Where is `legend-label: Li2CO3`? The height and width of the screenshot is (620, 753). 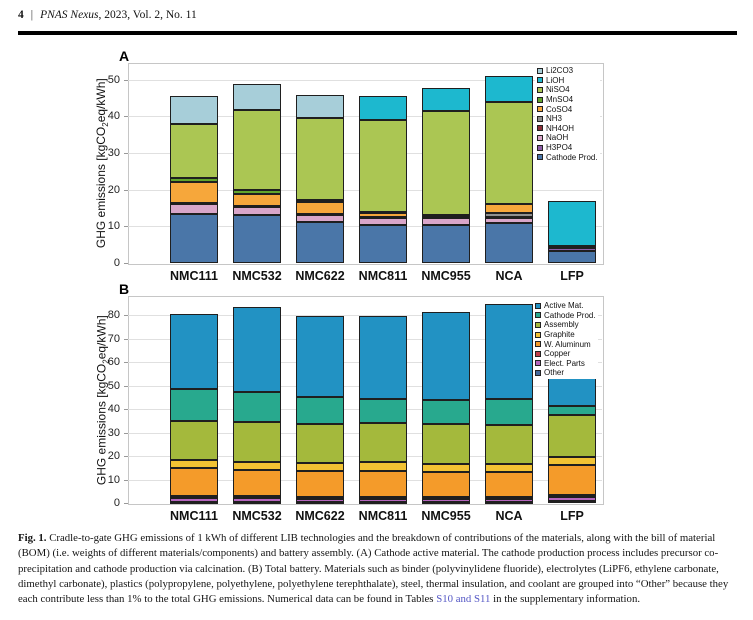 legend-label: Li2CO3 is located at coordinates (560, 71).